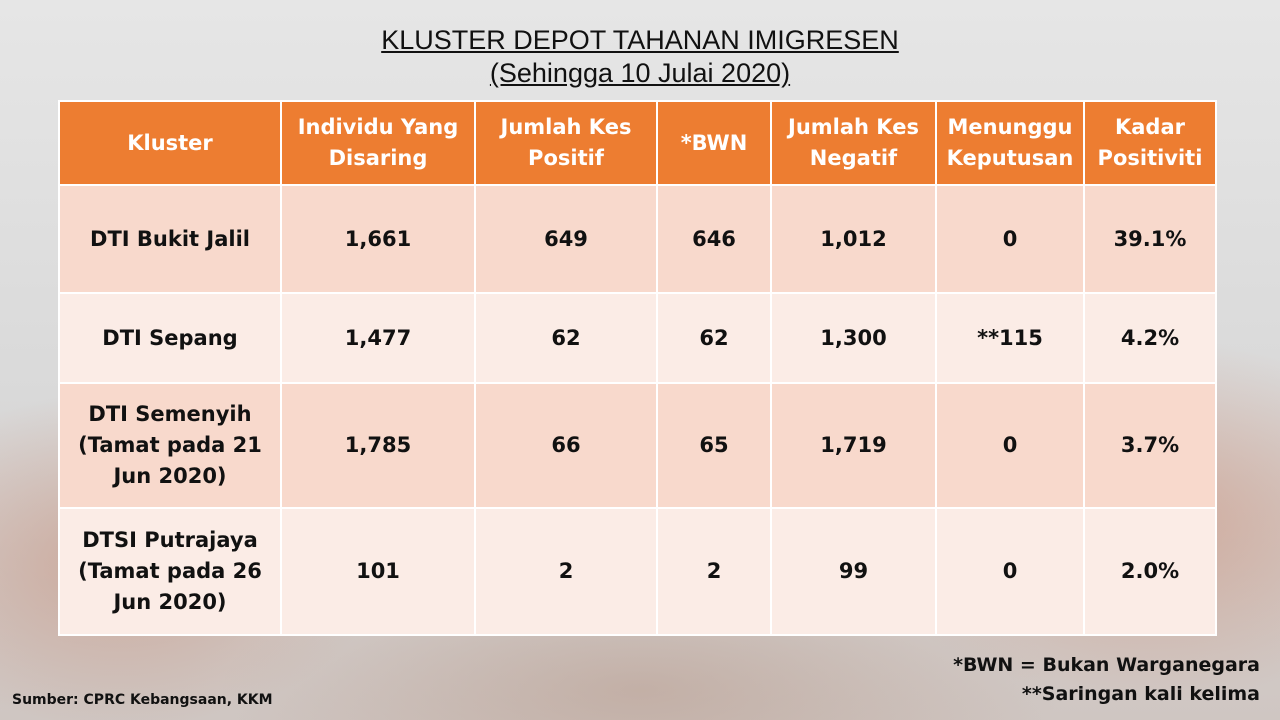 This screenshot has height=720, width=1280. What do you see at coordinates (853, 239) in the screenshot?
I see `cell-kes-negatif: 1,012` at bounding box center [853, 239].